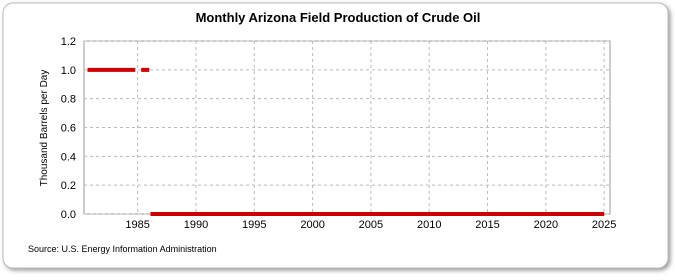  Describe the element at coordinates (137, 225) in the screenshot. I see `x-tick-label: 1985` at that location.